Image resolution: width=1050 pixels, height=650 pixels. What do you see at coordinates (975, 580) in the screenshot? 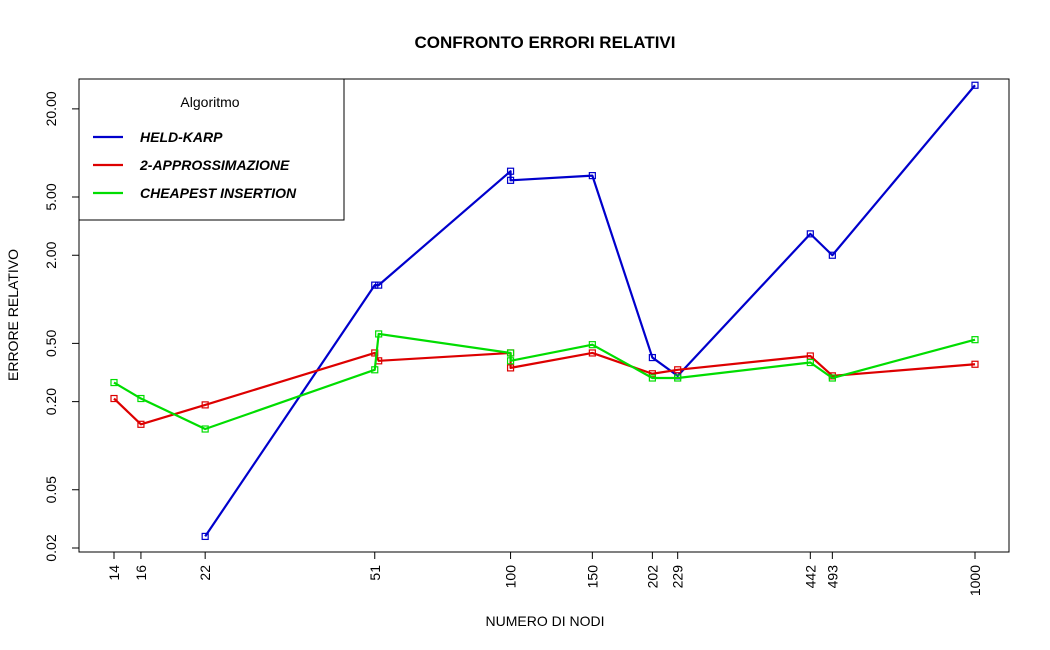
I see `x-tick-label: 1000` at bounding box center [975, 580].